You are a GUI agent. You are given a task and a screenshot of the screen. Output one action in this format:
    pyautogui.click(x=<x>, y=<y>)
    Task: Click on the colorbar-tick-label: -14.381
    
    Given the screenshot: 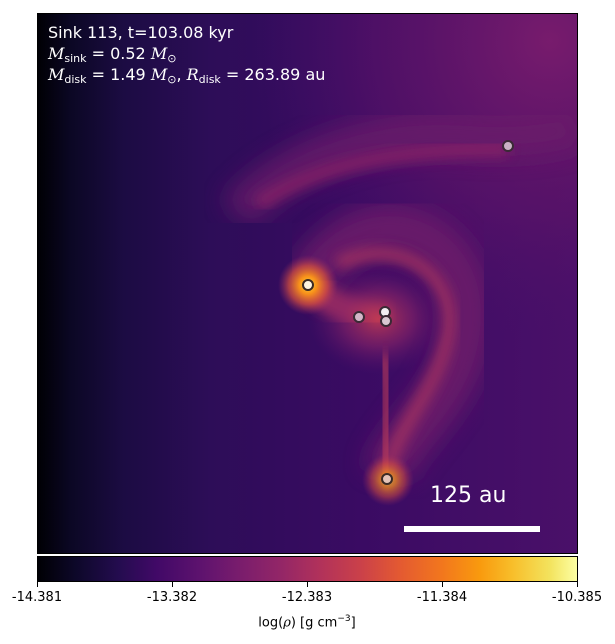 What is the action you would take?
    pyautogui.click(x=37, y=597)
    